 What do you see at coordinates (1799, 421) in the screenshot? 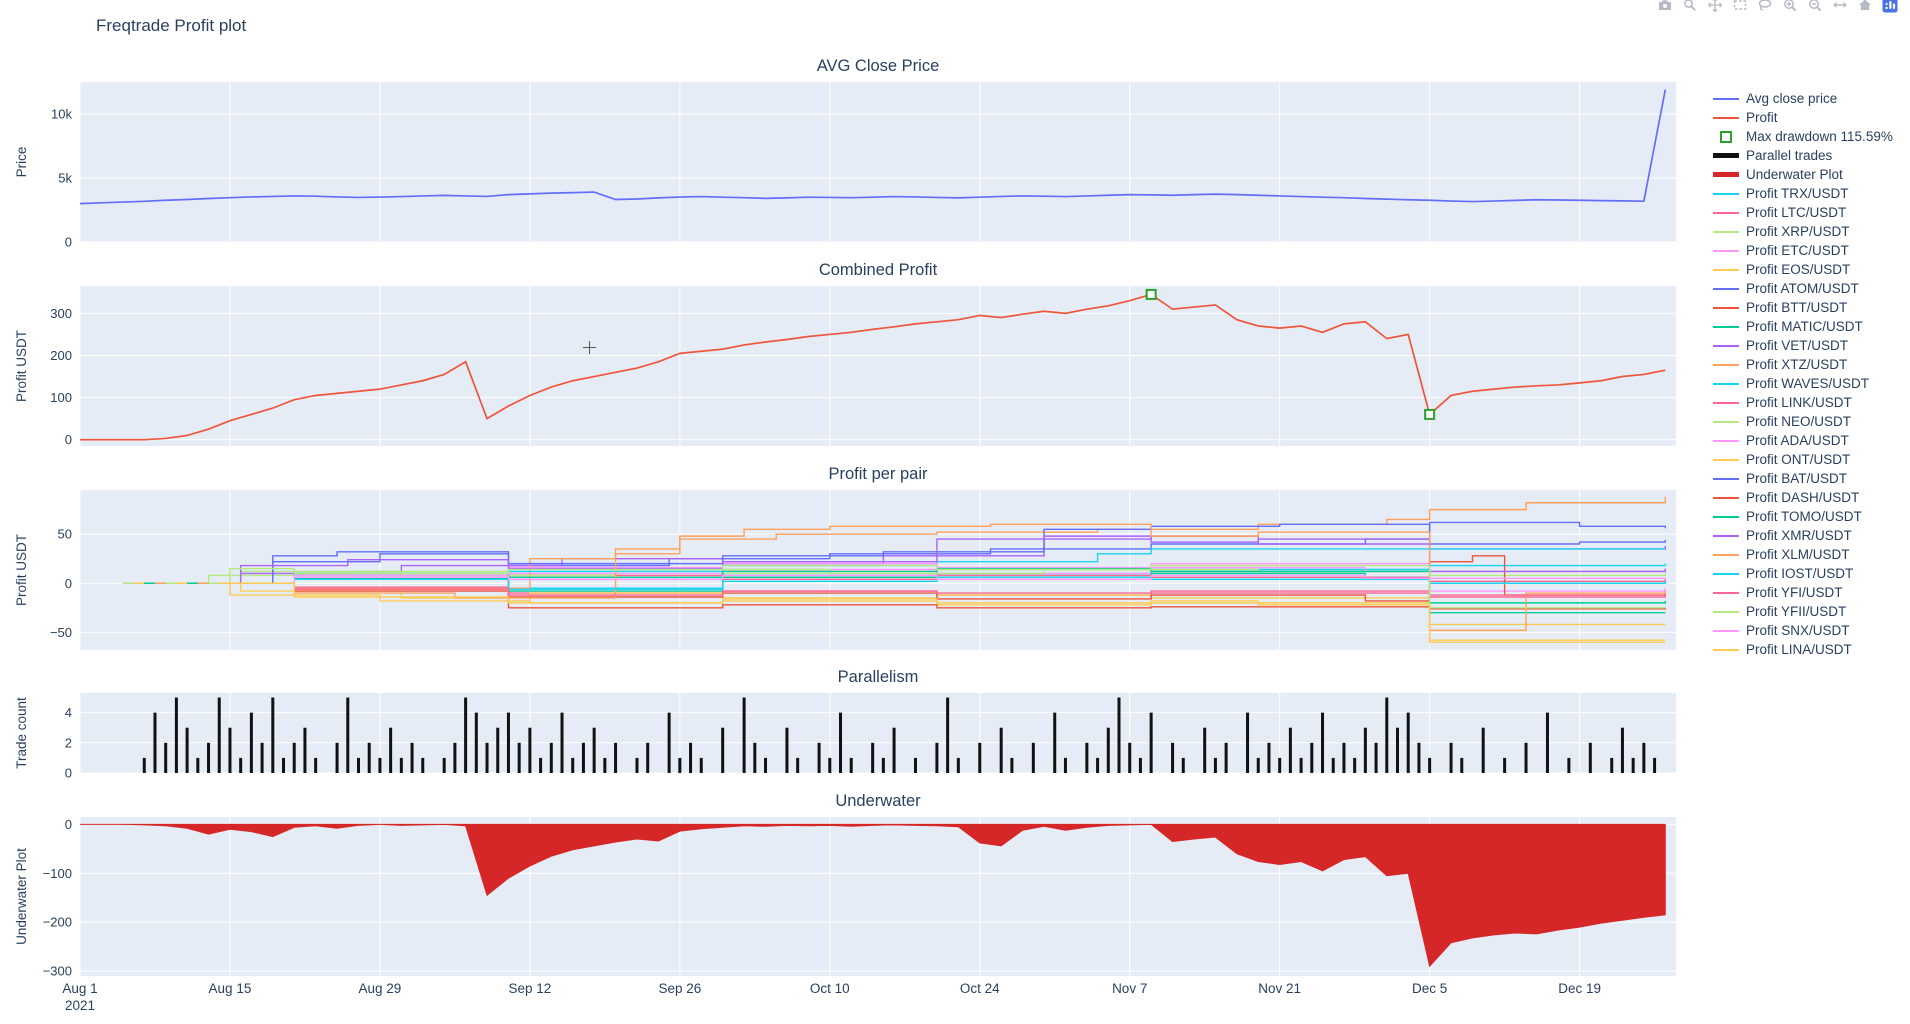
I see `legend-label: Profit NEO/USDT` at bounding box center [1799, 421].